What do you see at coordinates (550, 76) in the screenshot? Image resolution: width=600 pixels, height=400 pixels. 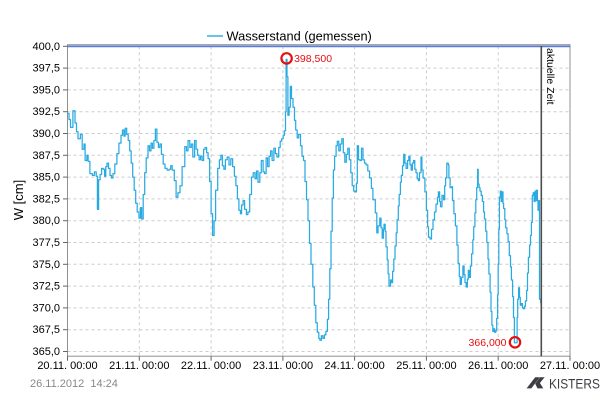 I see `svg-text: aktuelle Zeit` at bounding box center [550, 76].